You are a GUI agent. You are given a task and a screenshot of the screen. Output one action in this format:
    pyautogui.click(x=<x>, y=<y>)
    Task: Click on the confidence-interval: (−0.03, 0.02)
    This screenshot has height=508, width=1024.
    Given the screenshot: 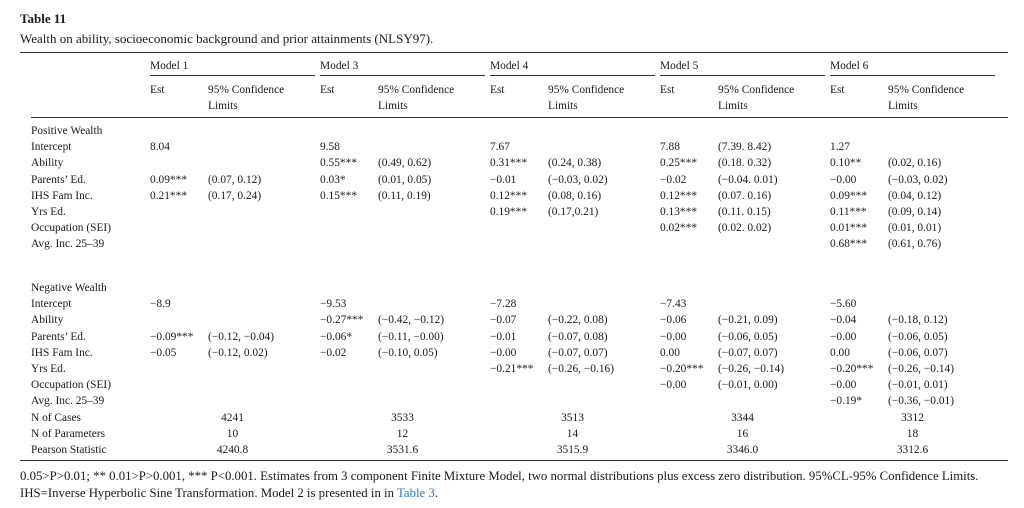 What is the action you would take?
    pyautogui.click(x=578, y=179)
    